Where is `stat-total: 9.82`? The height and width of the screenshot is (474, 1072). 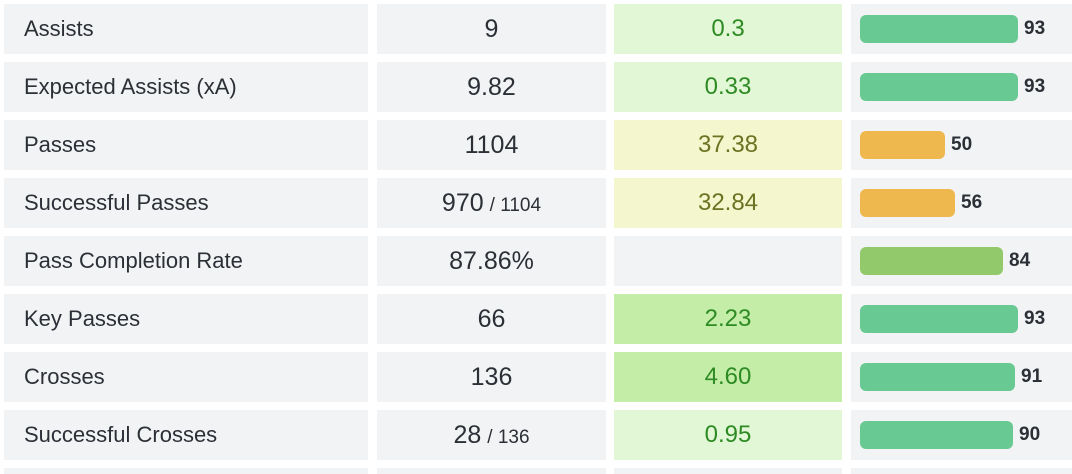 stat-total: 9.82 is located at coordinates (491, 89).